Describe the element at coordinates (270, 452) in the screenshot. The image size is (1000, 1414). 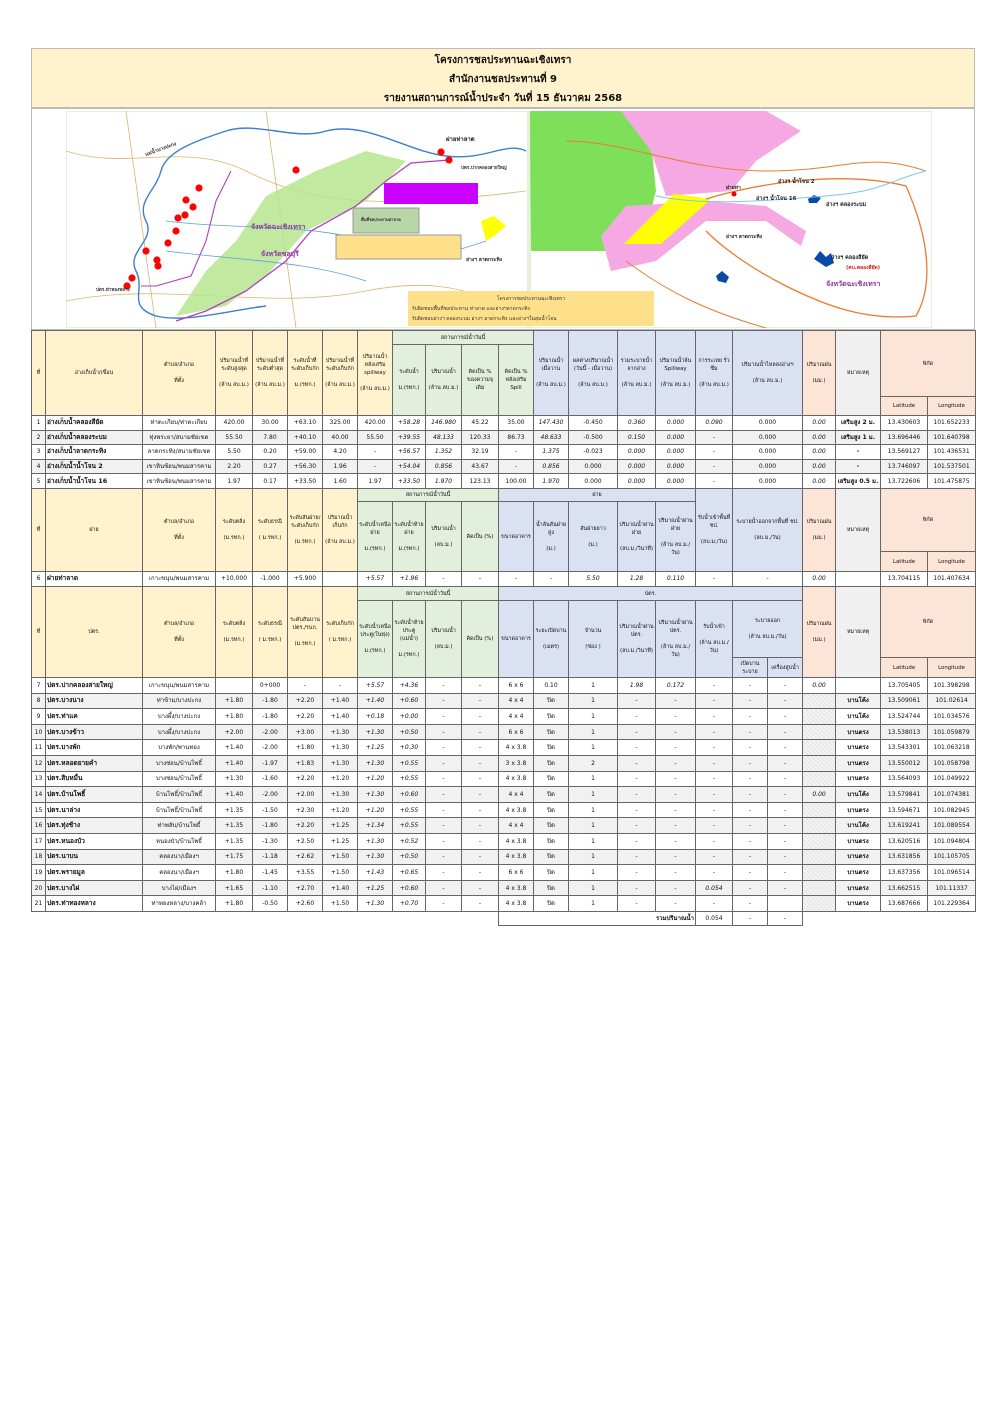
I see `data-cell: 0.20` at that location.